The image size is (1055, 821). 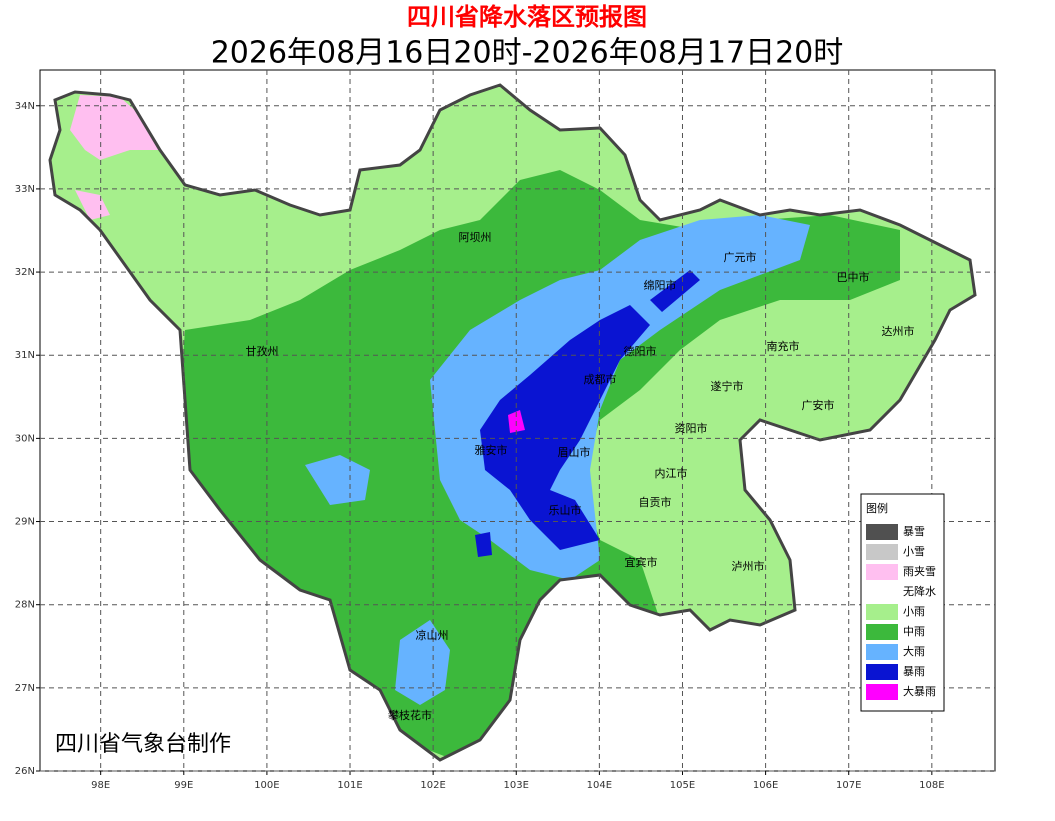 I want to click on y-tick-label: 26N, so click(x=25, y=771).